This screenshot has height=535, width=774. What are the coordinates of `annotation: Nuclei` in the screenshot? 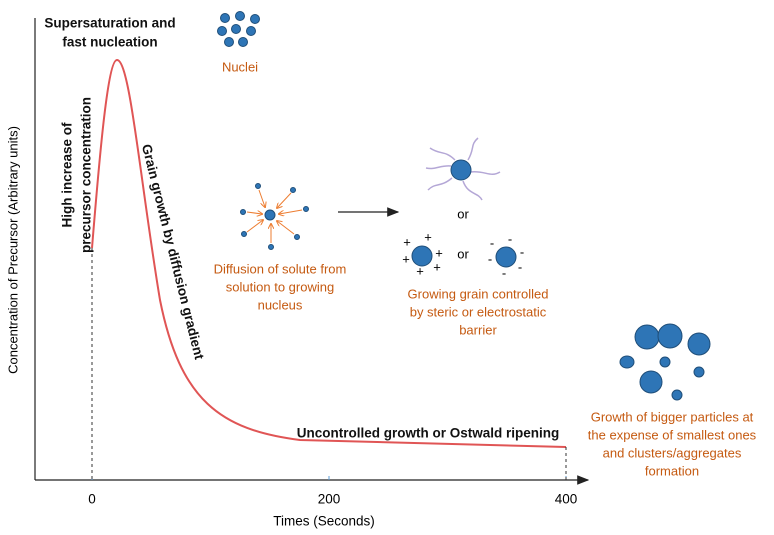 It's located at (240, 66).